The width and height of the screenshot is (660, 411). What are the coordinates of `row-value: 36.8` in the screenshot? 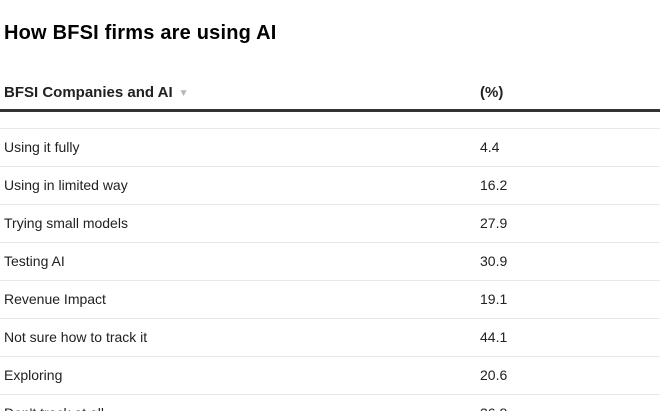 It's located at (493, 408).